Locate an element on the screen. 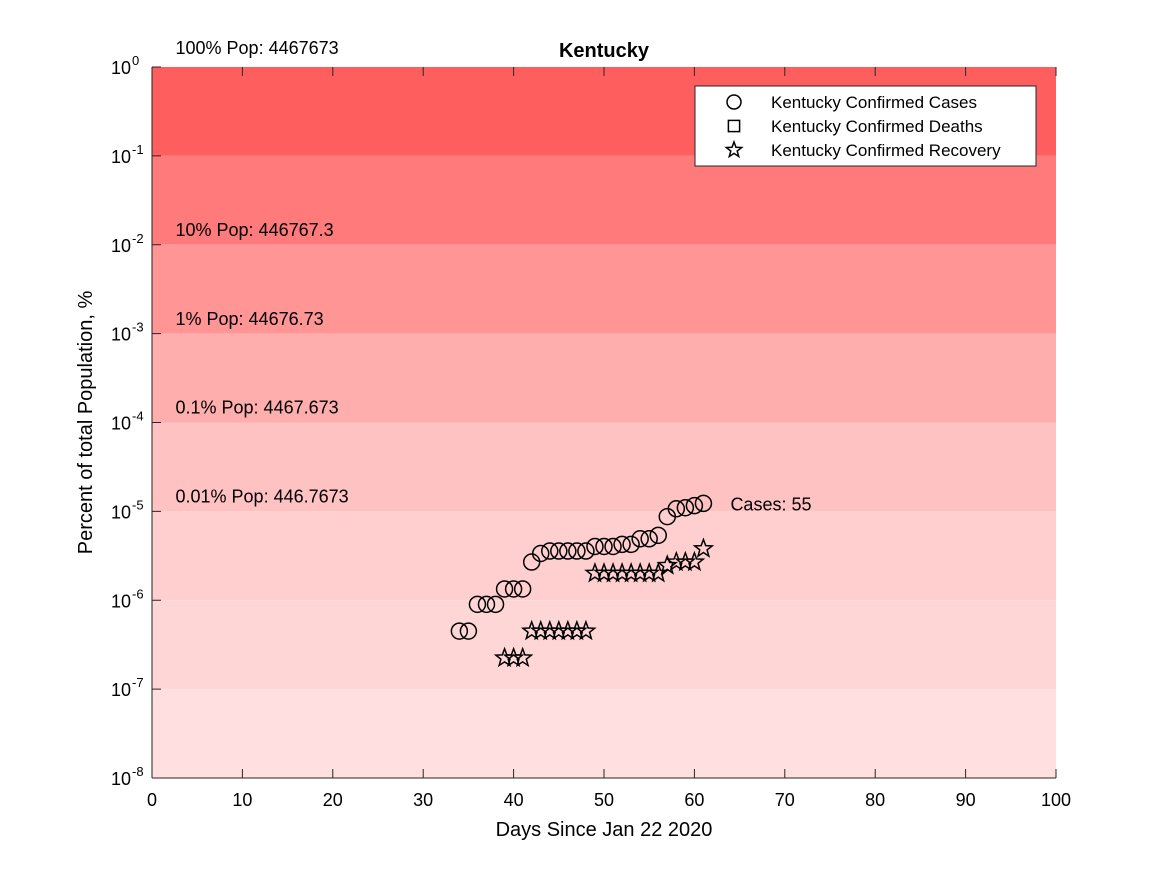  circle-legend-icon is located at coordinates (734, 102).